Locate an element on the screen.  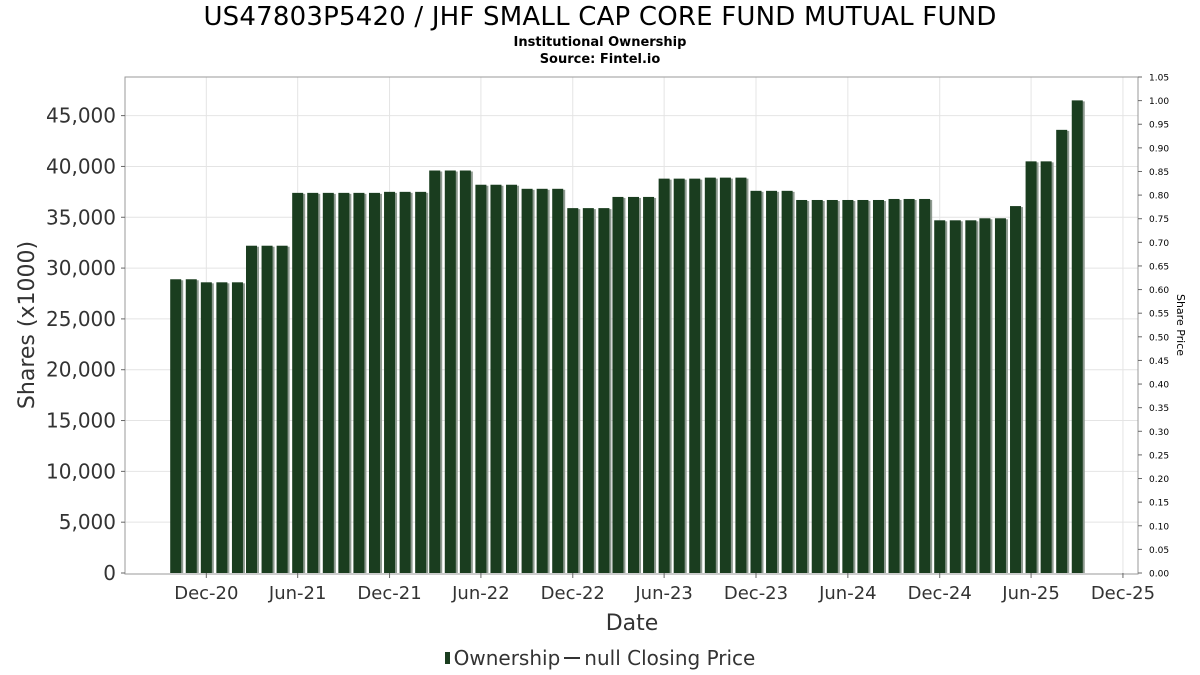
y2-tick-label: 1.05 is located at coordinates (1159, 79).